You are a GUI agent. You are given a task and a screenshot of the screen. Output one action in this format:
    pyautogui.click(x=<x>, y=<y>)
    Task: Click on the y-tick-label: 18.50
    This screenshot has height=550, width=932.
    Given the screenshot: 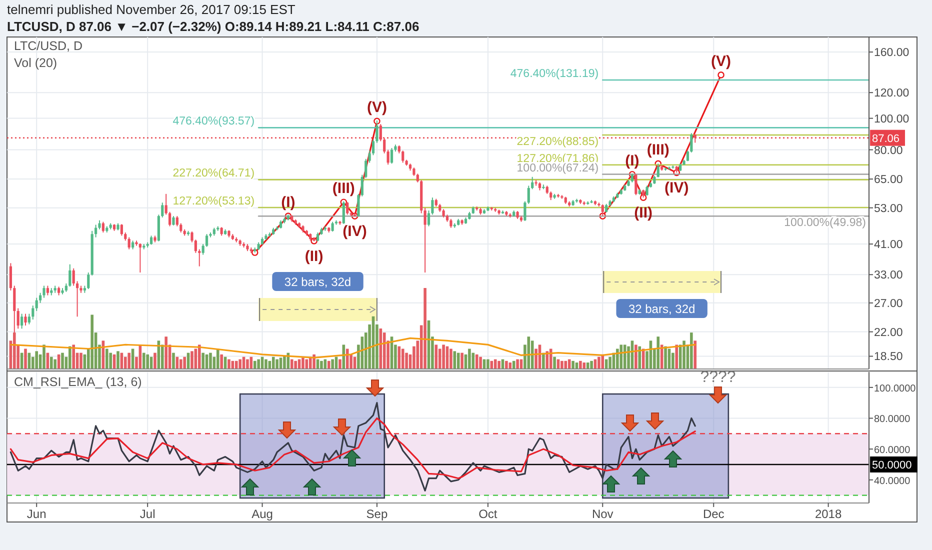 What is the action you would take?
    pyautogui.click(x=888, y=357)
    